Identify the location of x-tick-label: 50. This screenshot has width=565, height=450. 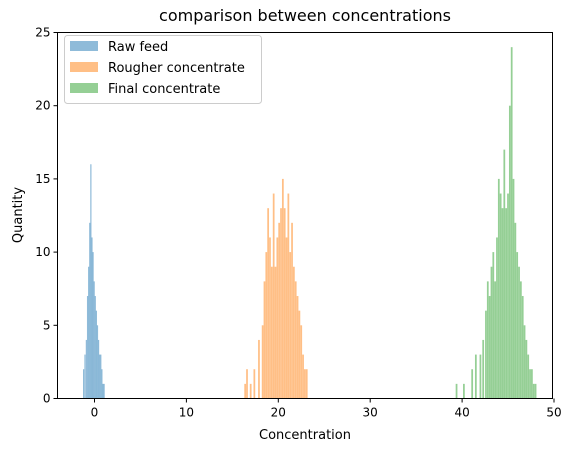
(553, 413).